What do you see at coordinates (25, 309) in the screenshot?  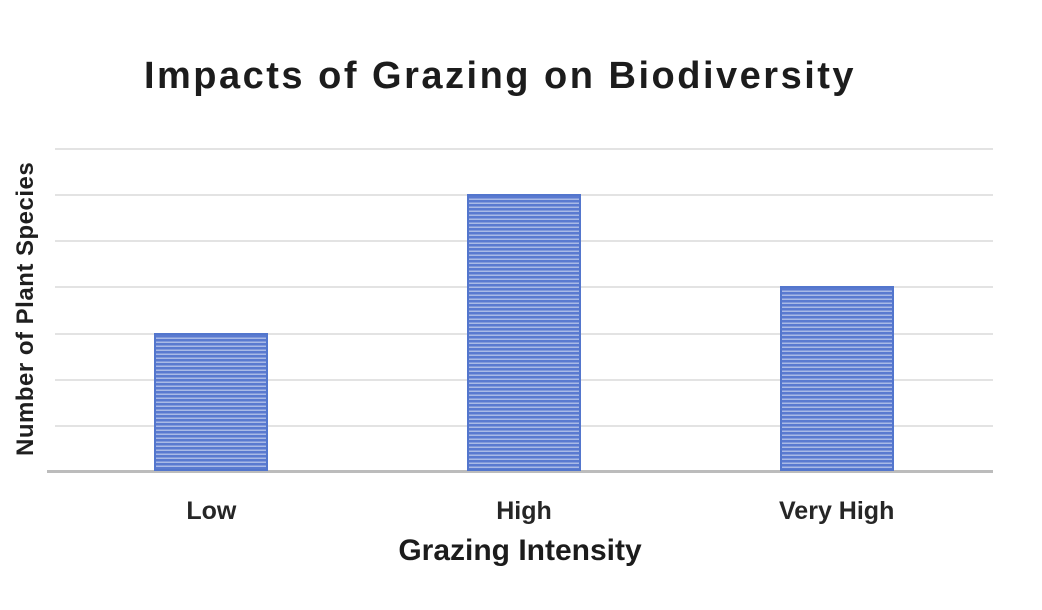 I see `y-axis-title: Number of Plant Species` at bounding box center [25, 309].